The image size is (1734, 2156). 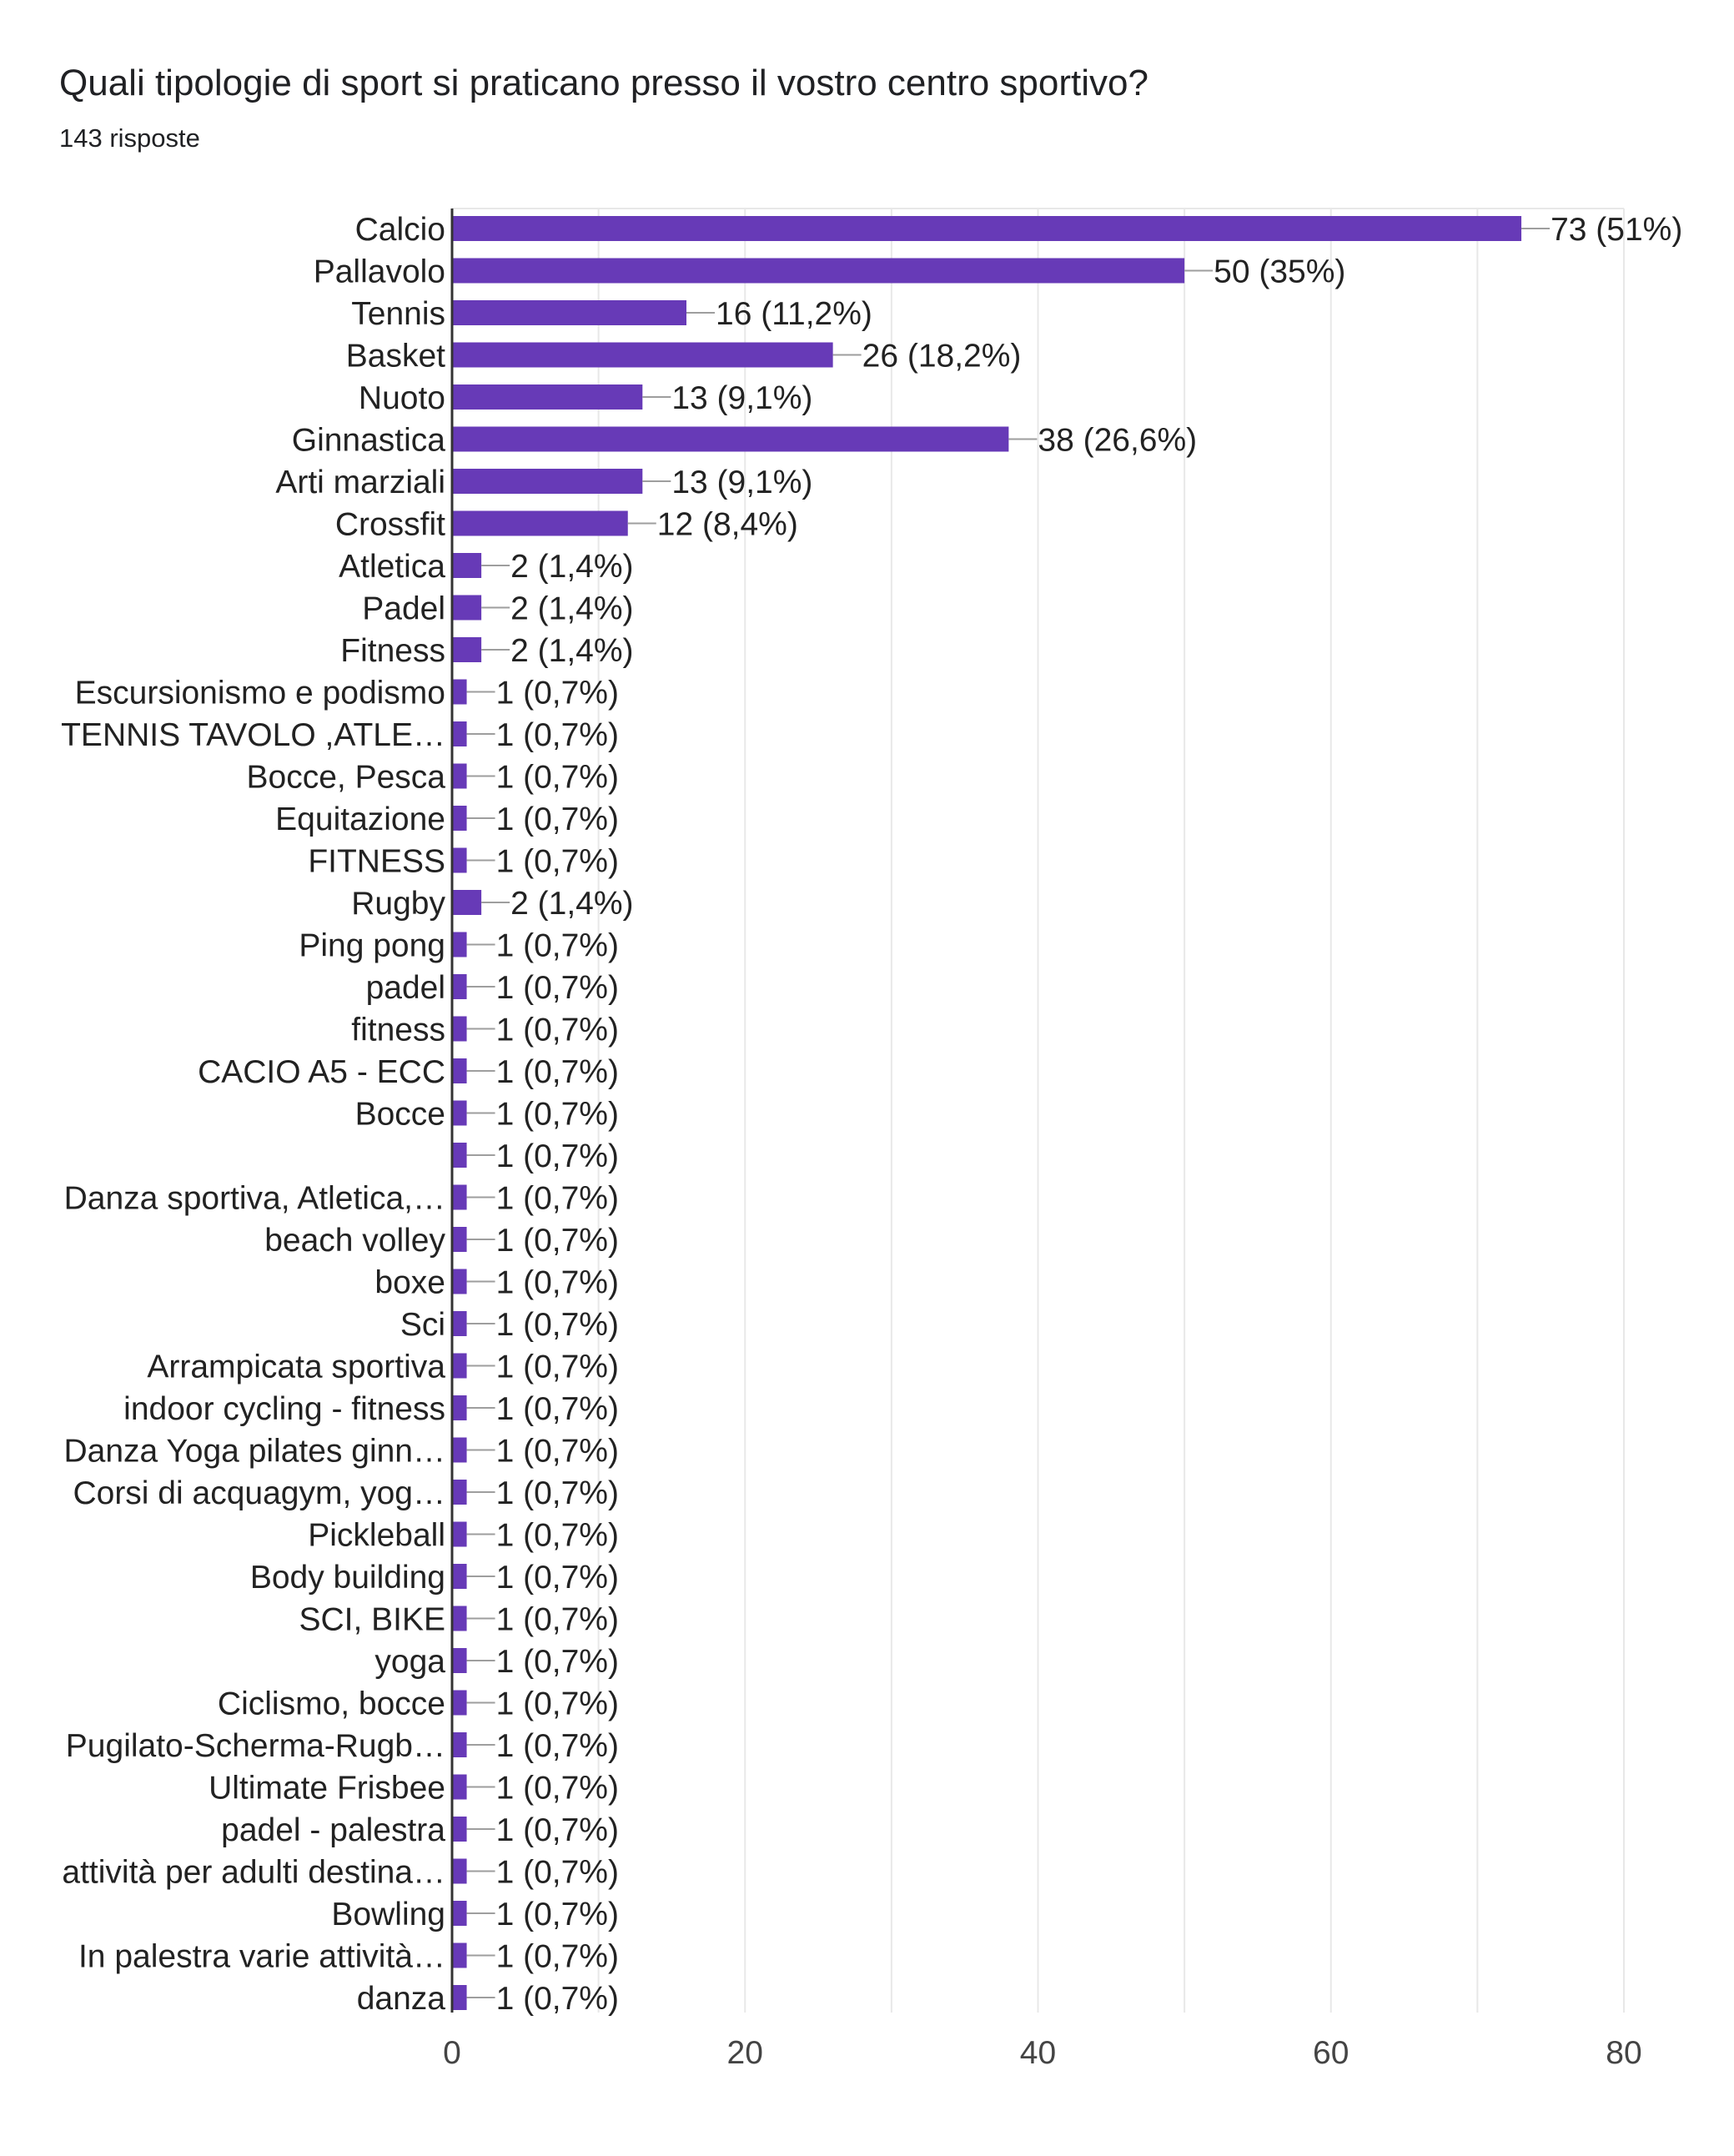 I want to click on category-label: CACIO A5 - ECC, so click(x=322, y=1072).